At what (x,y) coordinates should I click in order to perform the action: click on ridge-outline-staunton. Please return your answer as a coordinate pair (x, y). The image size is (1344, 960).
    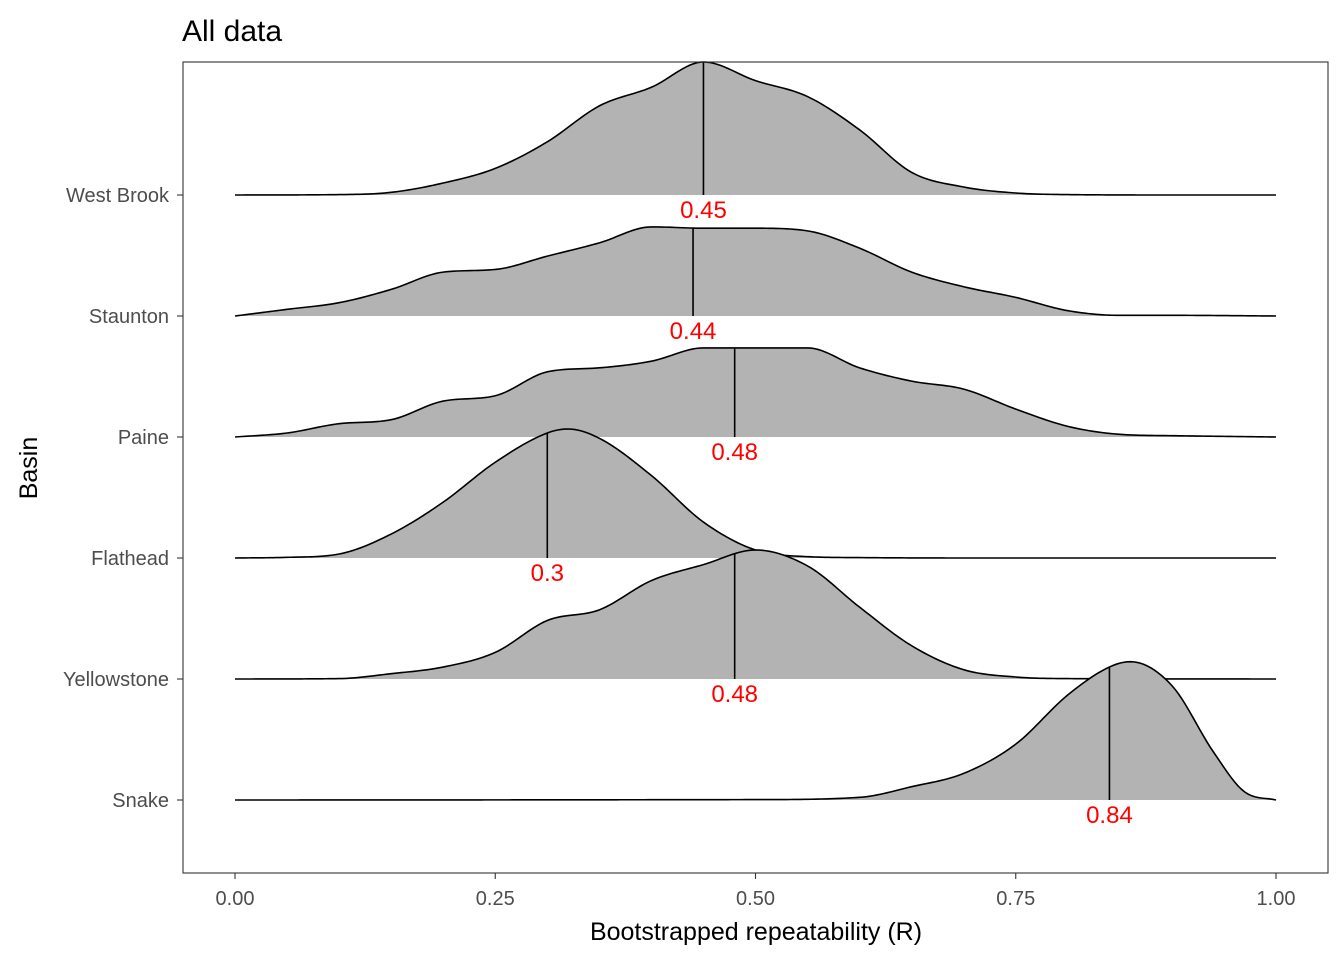
    Looking at the image, I should click on (755, 271).